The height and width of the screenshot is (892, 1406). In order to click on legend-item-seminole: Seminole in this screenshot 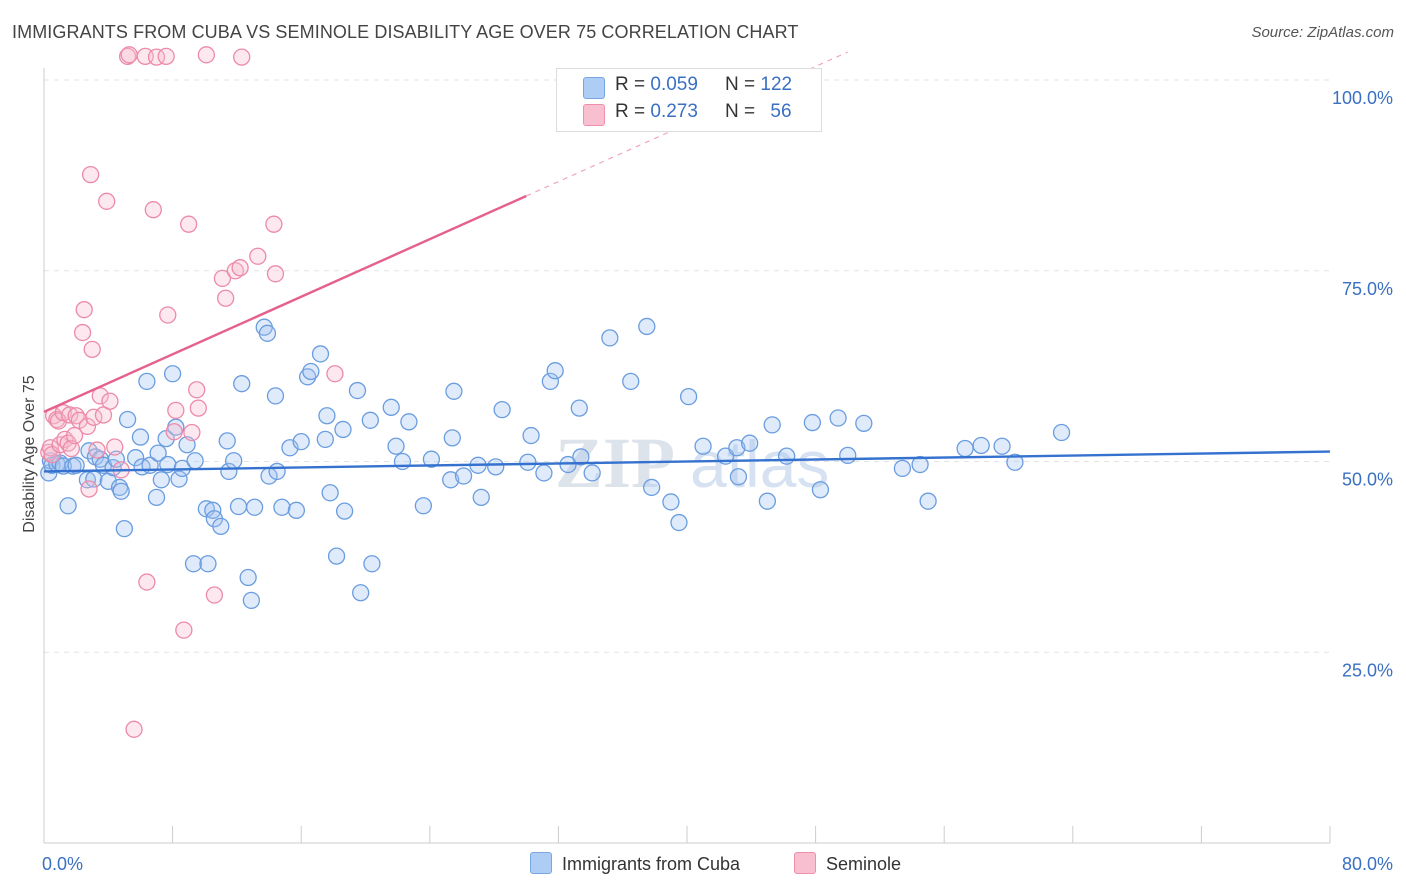, I will do `click(847, 863)`.